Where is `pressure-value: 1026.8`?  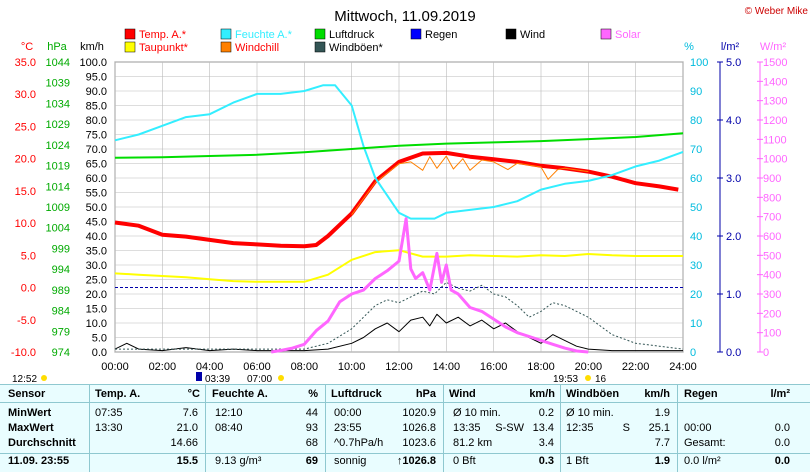
pressure-value: 1026.8 is located at coordinates (419, 428).